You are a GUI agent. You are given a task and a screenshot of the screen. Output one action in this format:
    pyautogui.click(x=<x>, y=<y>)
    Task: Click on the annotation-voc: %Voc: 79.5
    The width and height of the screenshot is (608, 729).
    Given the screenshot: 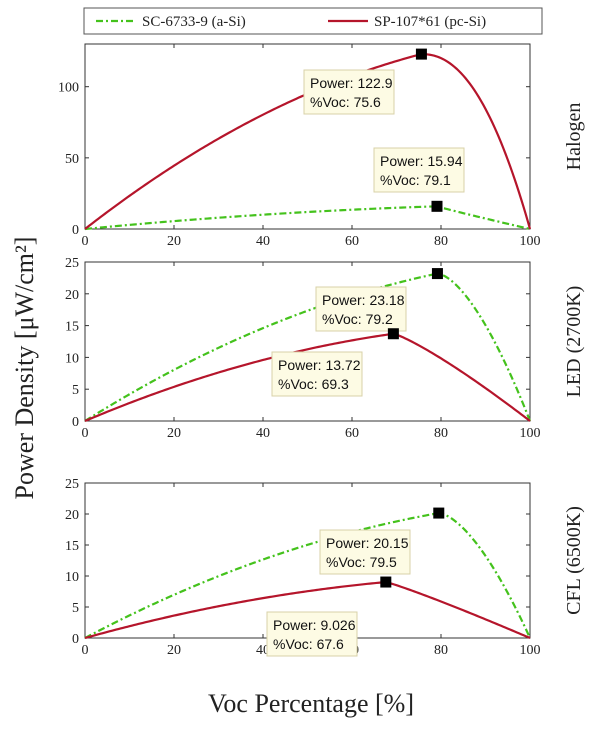 What is the action you would take?
    pyautogui.click(x=361, y=562)
    